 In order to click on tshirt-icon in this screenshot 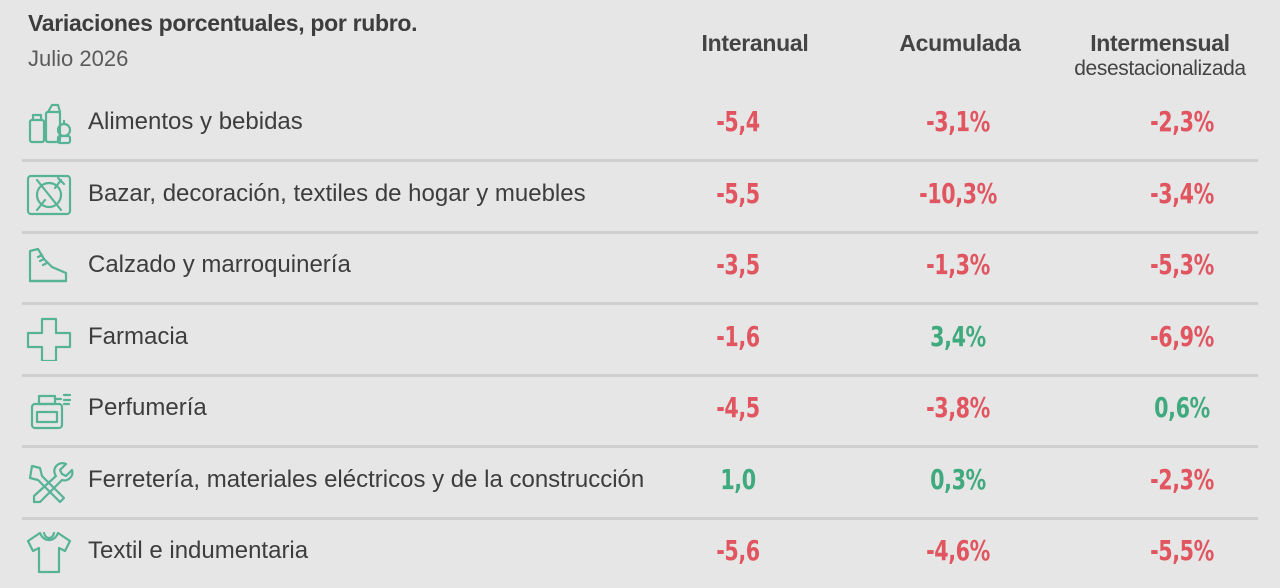, I will do `click(49, 552)`.